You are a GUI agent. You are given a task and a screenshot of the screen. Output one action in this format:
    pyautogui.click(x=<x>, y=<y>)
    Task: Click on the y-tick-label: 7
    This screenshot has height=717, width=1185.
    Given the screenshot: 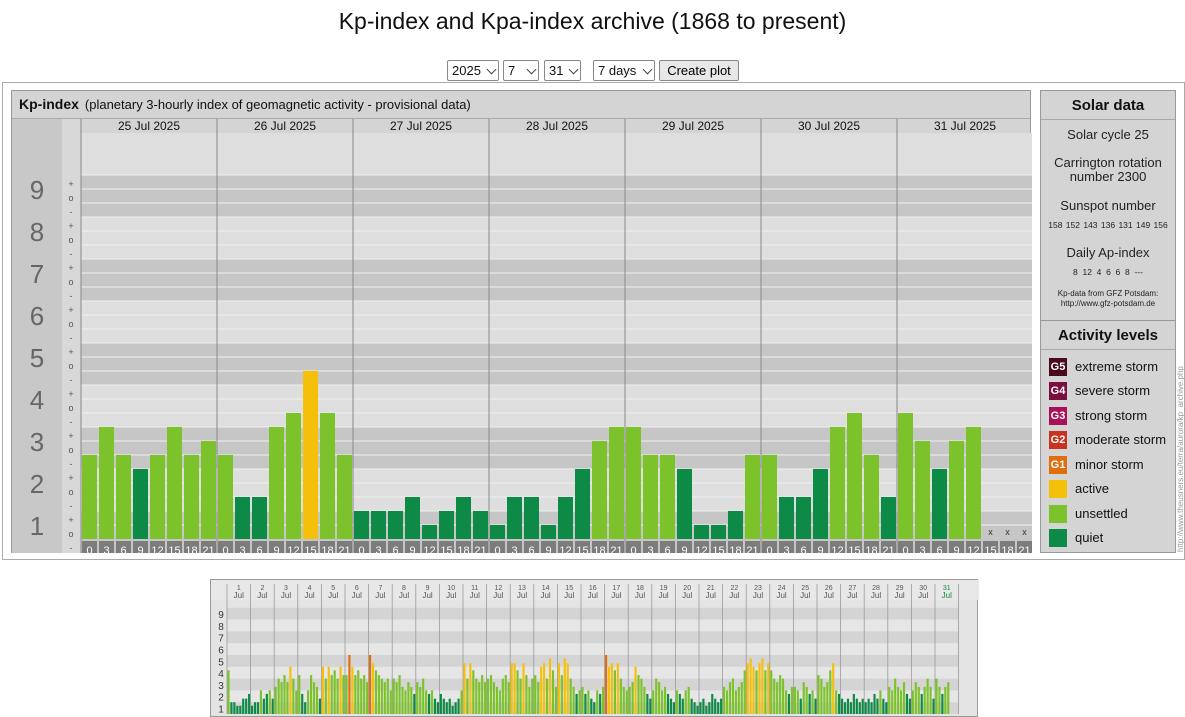 What is the action you would take?
    pyautogui.click(x=37, y=274)
    